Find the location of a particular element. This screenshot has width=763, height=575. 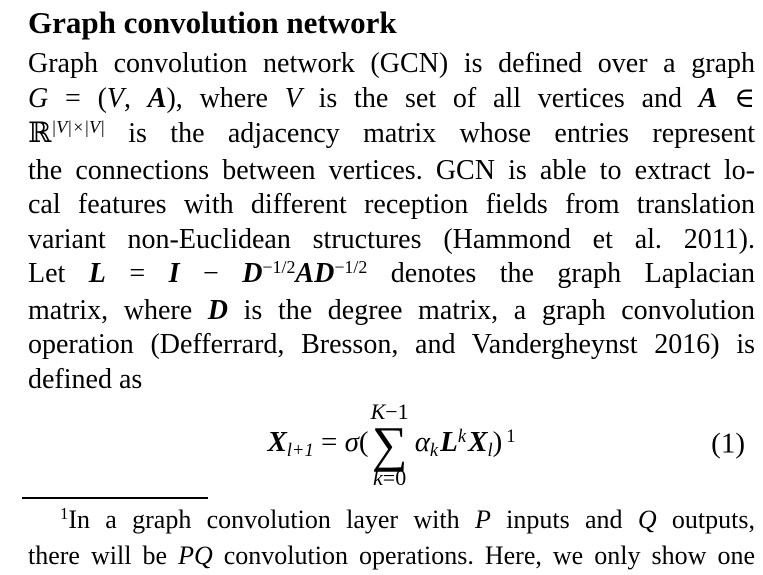

text-run: inputs and is located at coordinates (564, 519).